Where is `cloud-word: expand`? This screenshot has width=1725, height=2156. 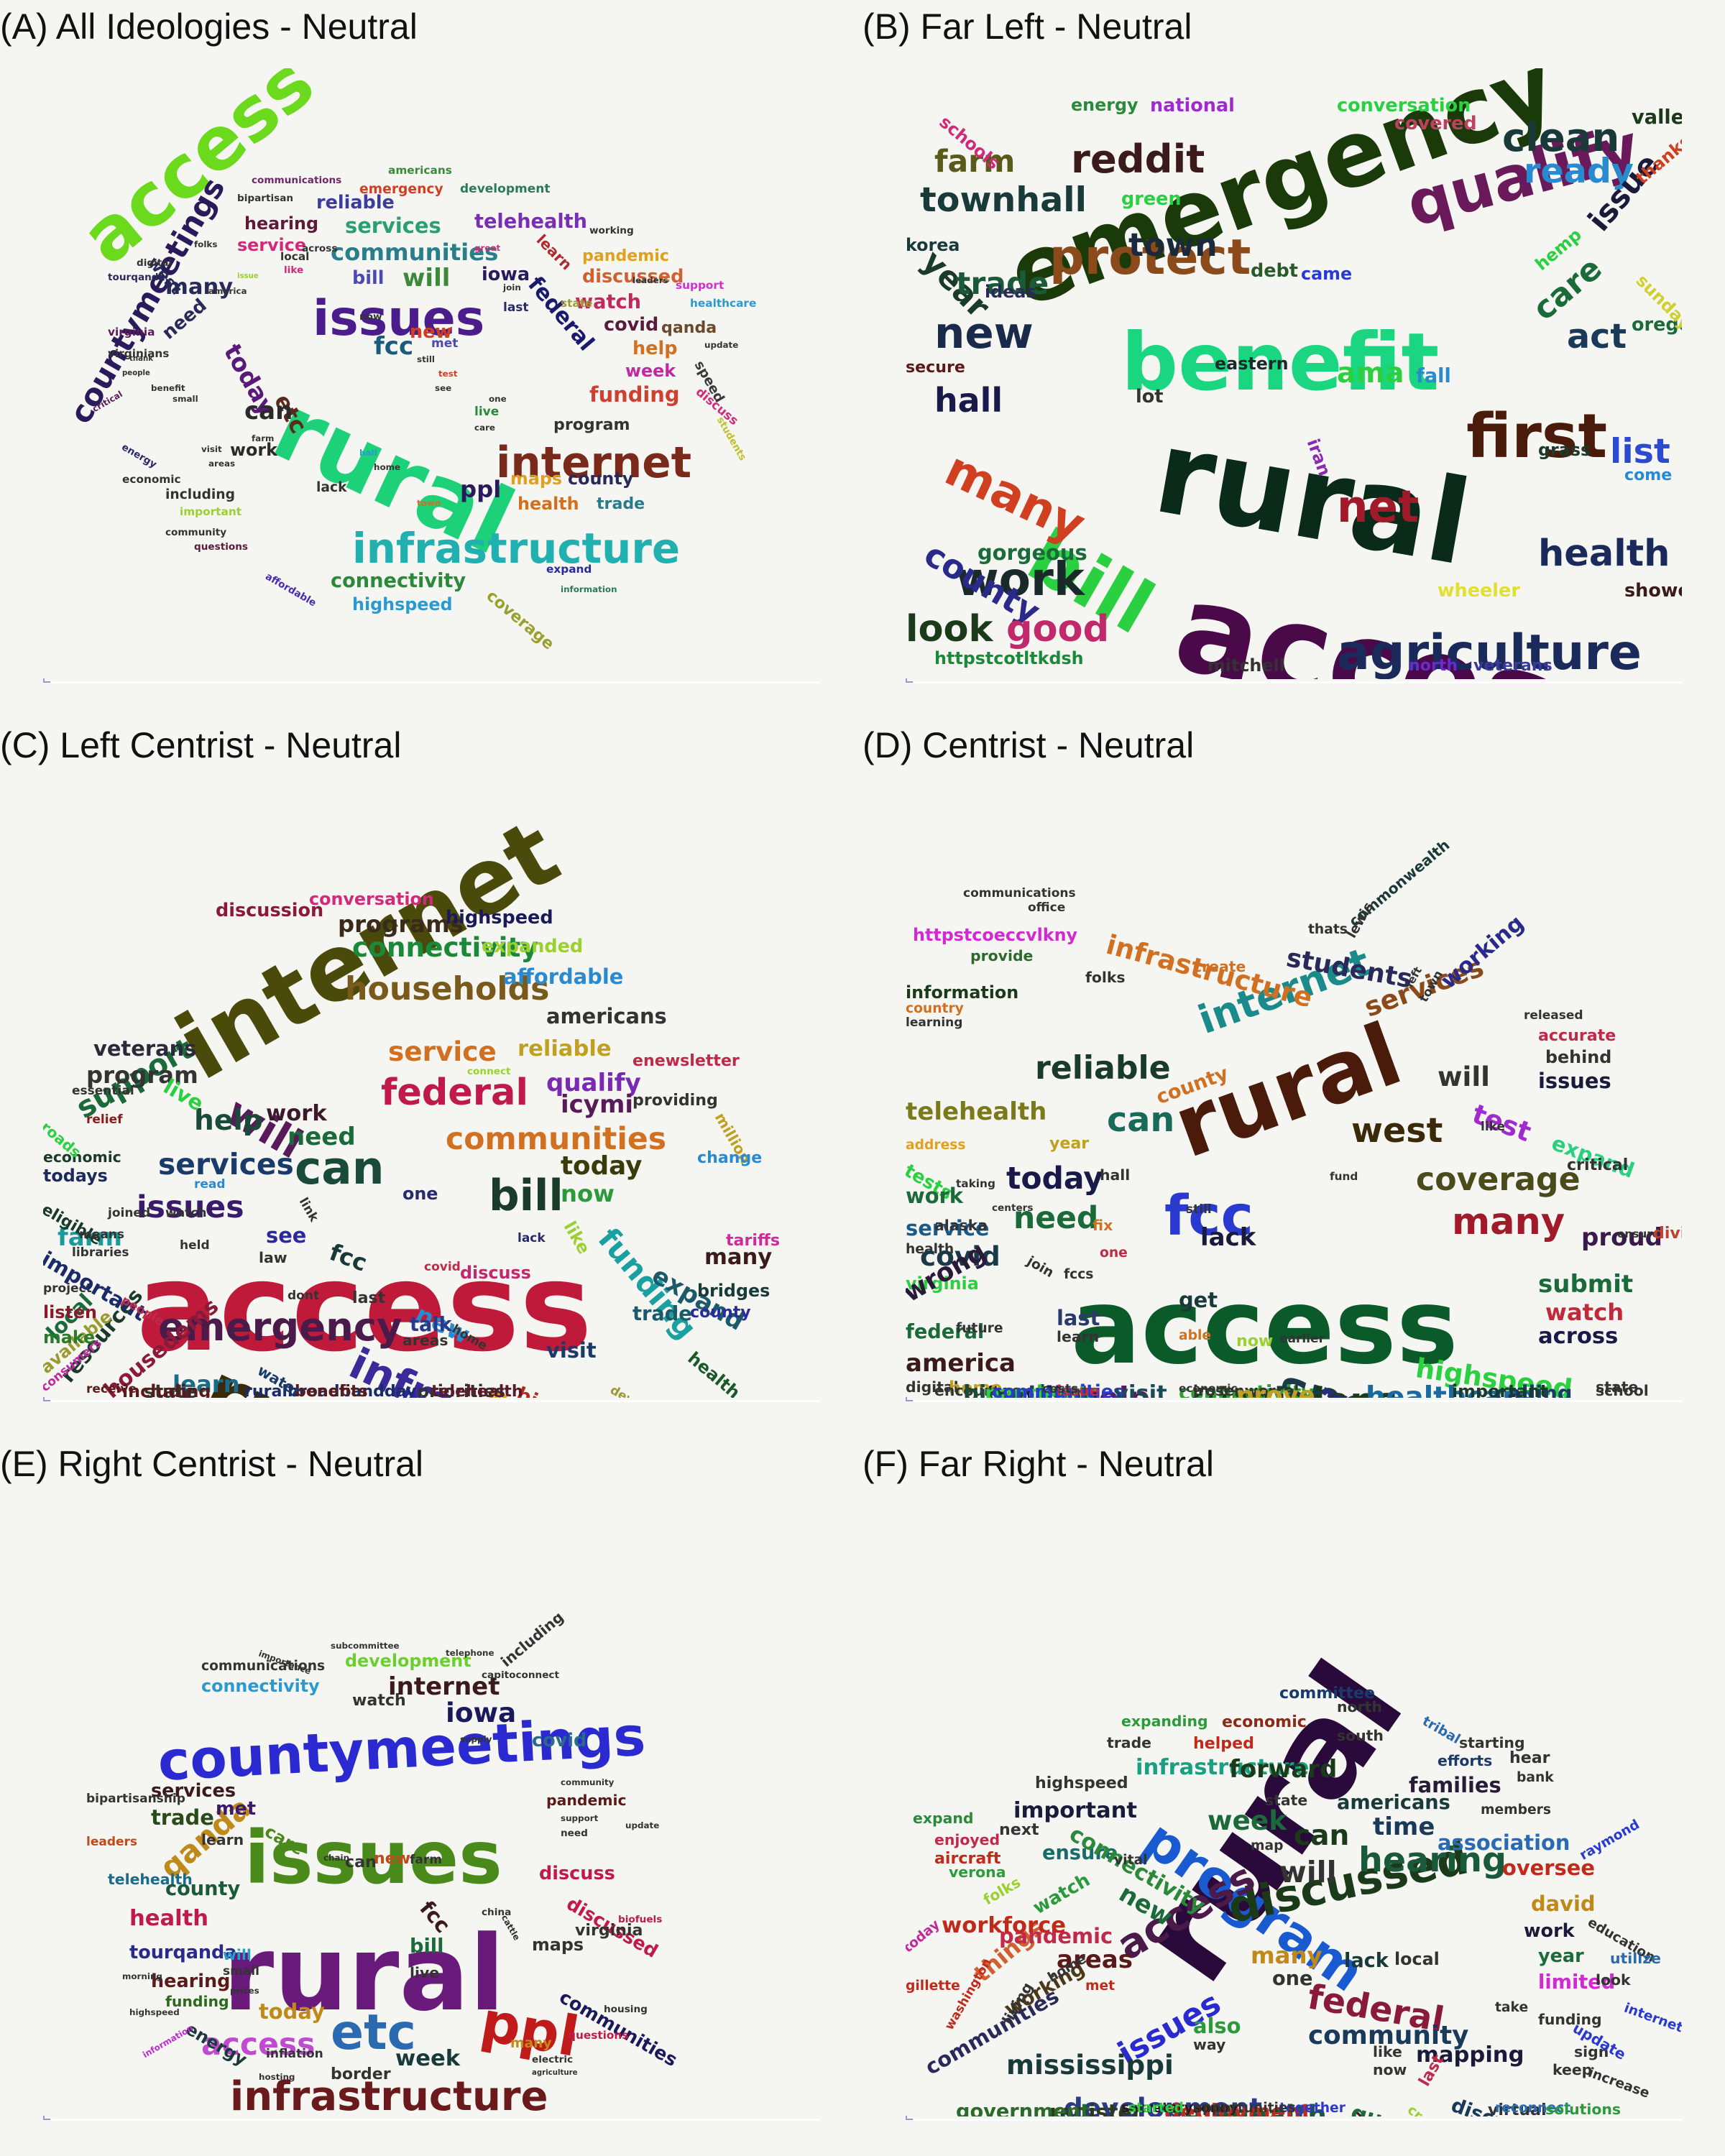
cloud-word: expand is located at coordinates (569, 570).